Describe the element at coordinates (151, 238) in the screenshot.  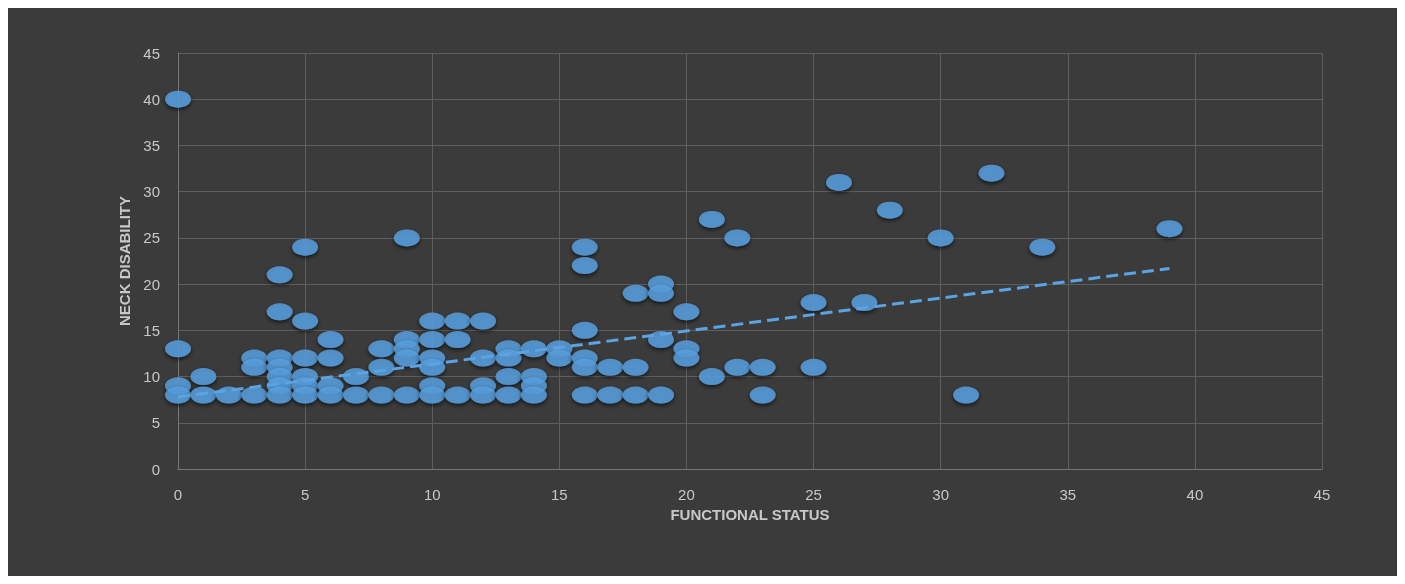
I see `y-tick-label: 25` at that location.